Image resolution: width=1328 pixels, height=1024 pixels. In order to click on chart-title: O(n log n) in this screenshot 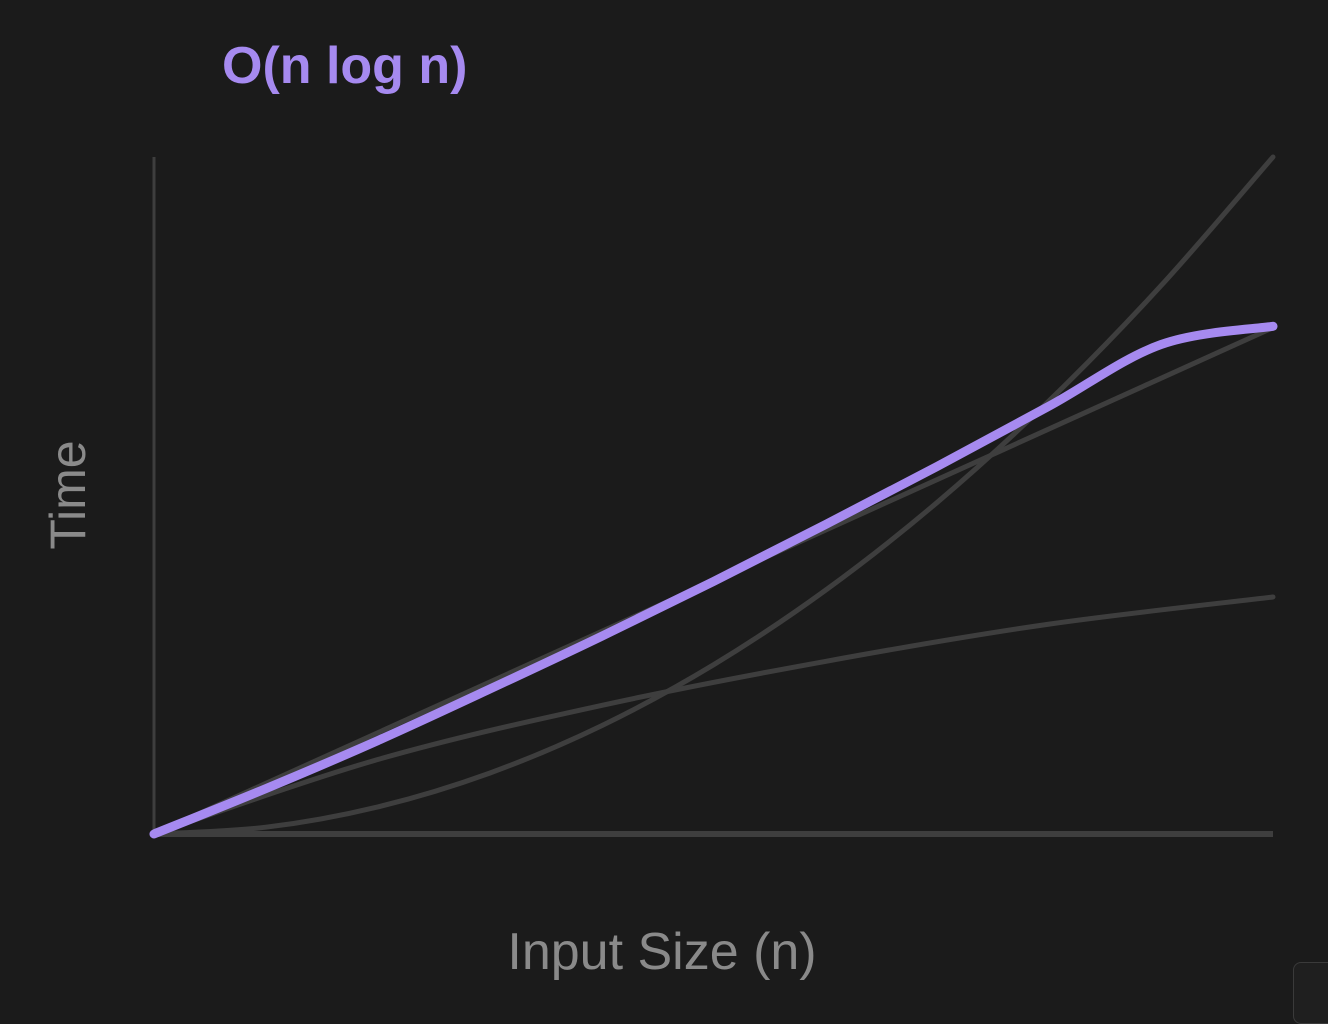, I will do `click(345, 66)`.